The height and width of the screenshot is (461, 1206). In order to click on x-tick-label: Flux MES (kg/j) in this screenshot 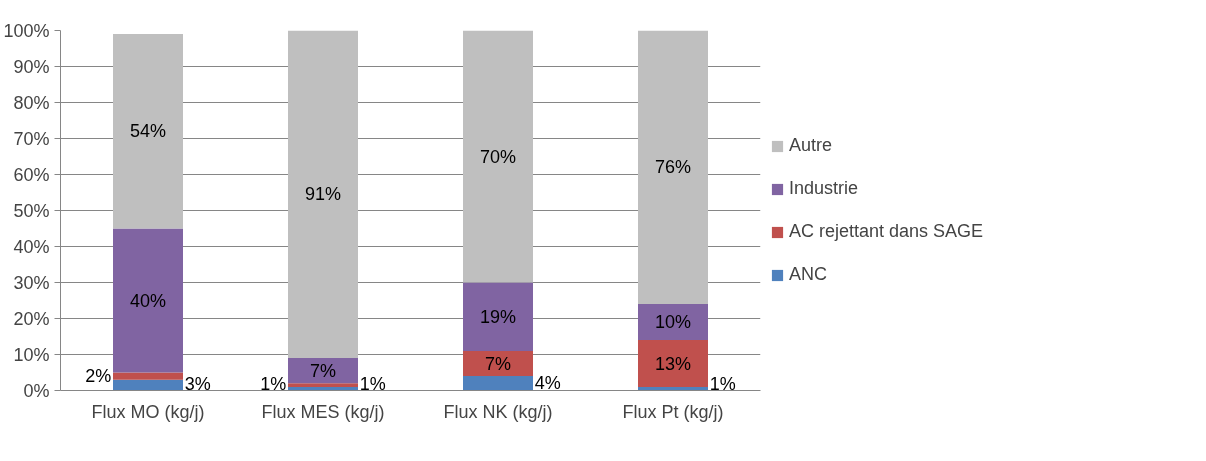, I will do `click(323, 411)`.